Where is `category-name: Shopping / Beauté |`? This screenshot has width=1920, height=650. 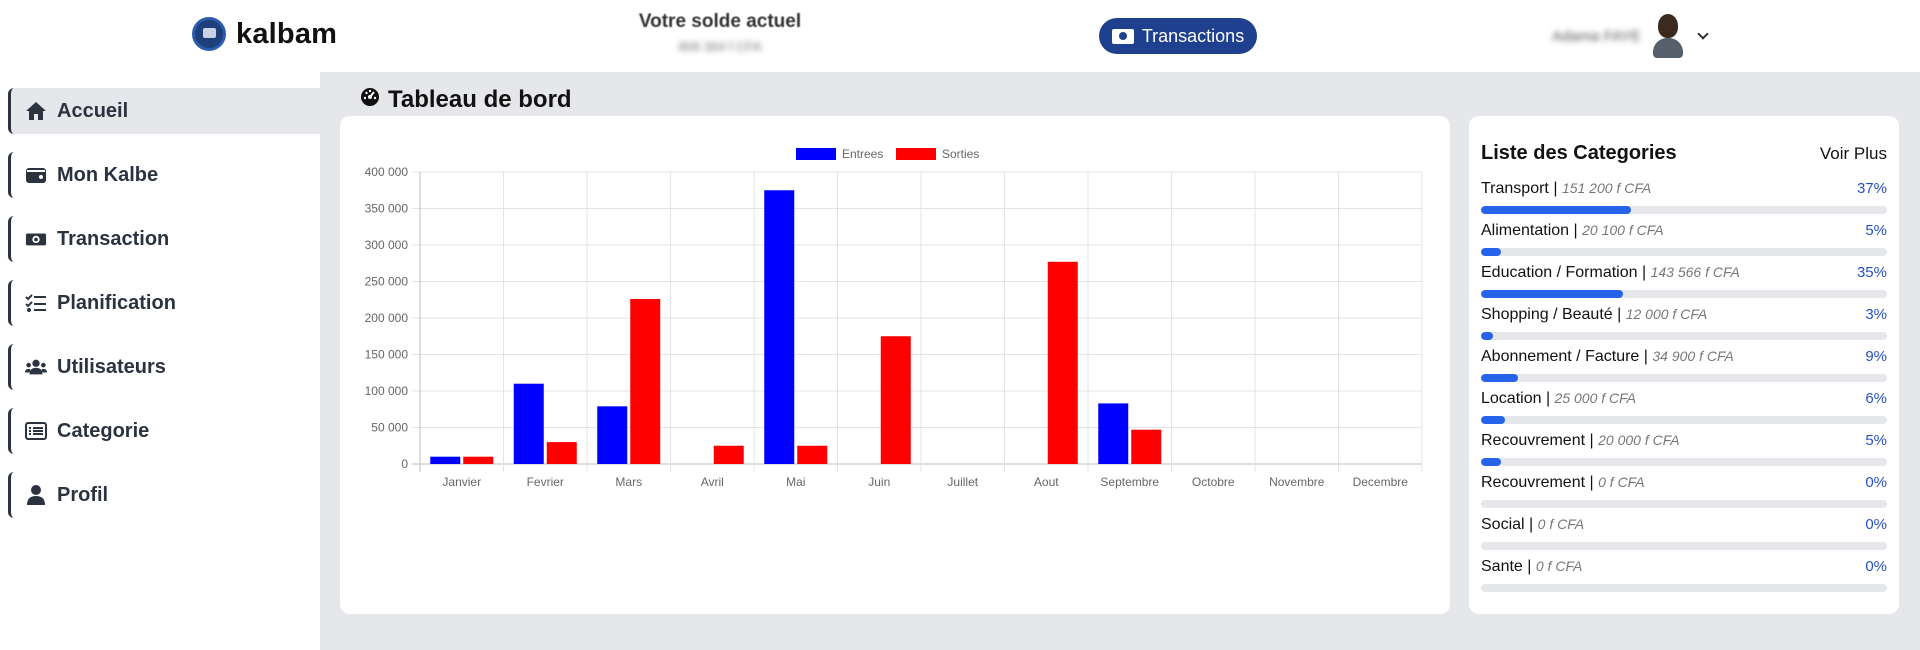 category-name: Shopping / Beauté | is located at coordinates (1551, 314).